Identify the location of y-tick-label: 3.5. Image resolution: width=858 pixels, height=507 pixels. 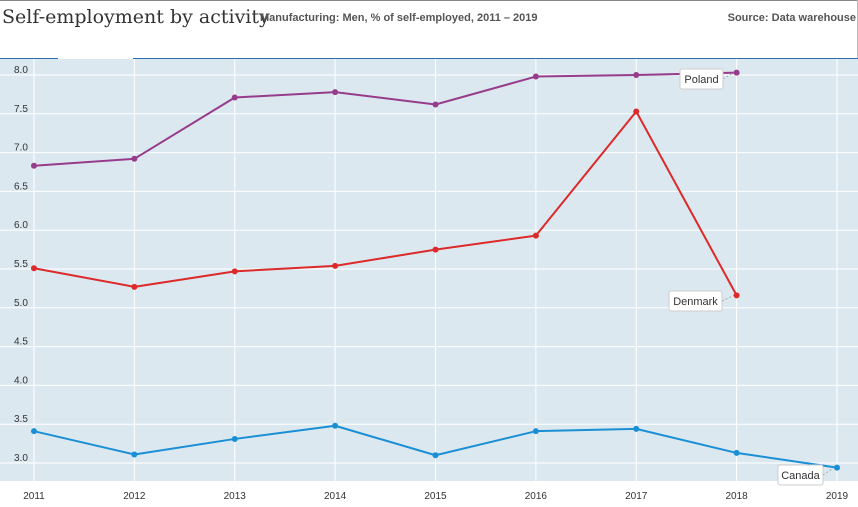
(21, 419).